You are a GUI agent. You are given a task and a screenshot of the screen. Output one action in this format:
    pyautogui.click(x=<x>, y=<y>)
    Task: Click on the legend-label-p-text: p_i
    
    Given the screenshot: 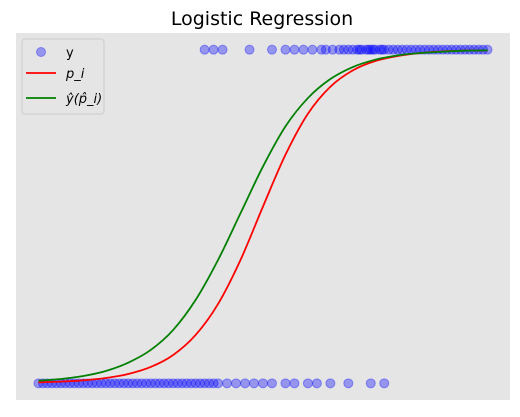 What is the action you would take?
    pyautogui.click(x=75, y=74)
    